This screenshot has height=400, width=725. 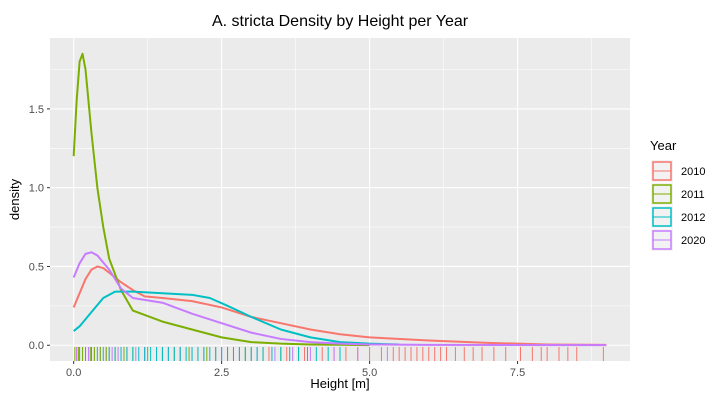 I want to click on series-line-2010, so click(x=339, y=305).